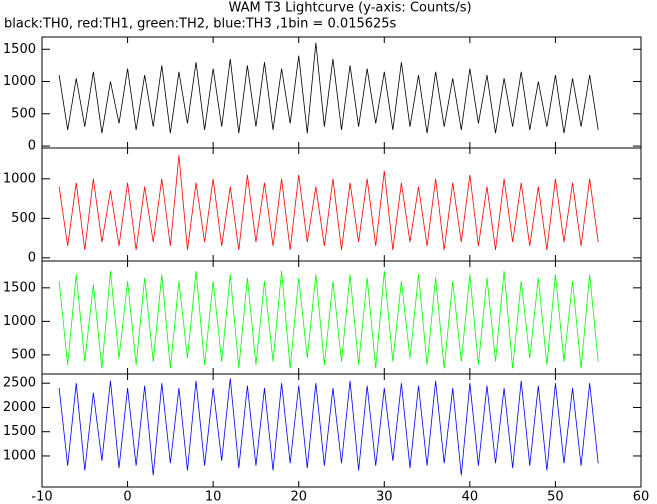 This screenshot has height=504, width=657. Describe the element at coordinates (641, 497) in the screenshot. I see `x-tick-label: 60` at that location.